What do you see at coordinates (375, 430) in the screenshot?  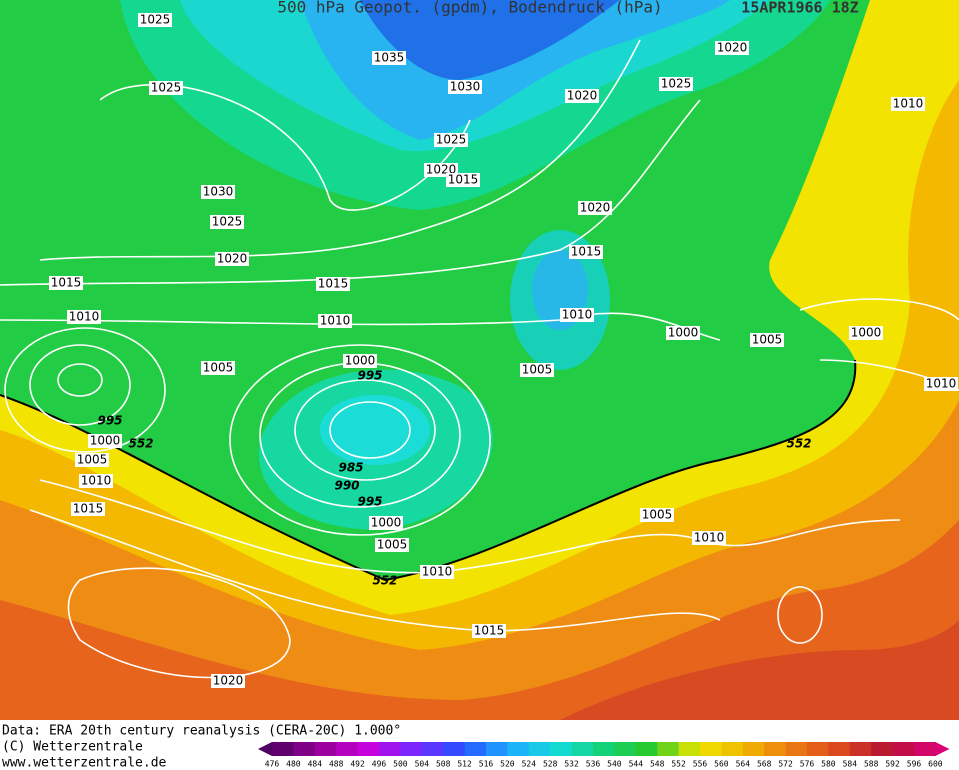 I see `field-cyan-low` at bounding box center [375, 430].